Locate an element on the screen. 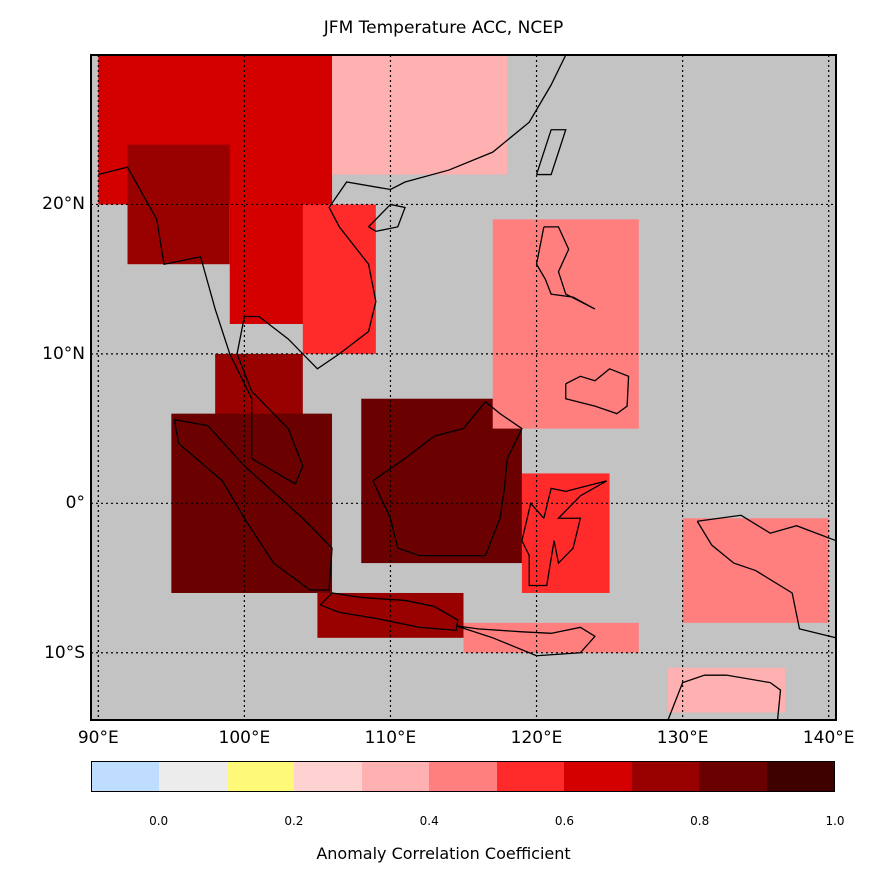 The image size is (887, 887). acc-cell-sulawesi is located at coordinates (565, 533).